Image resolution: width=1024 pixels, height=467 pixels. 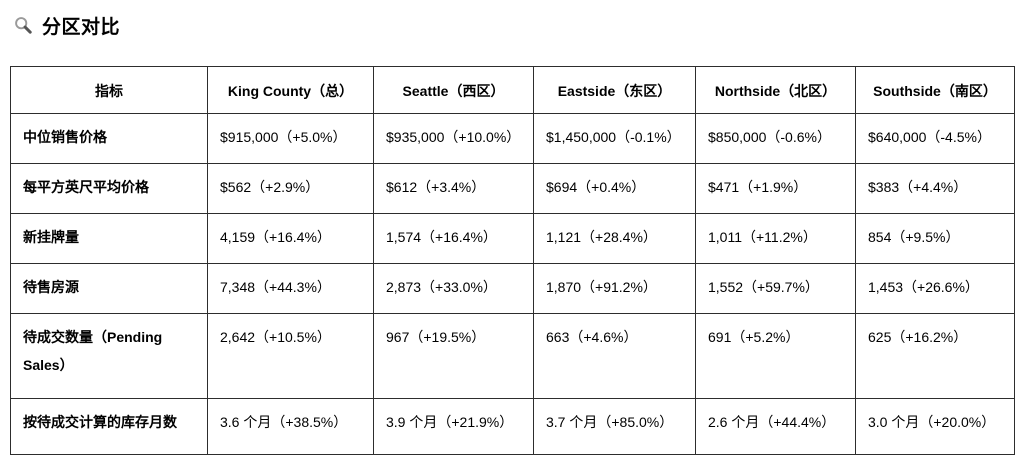 I want to click on cell: 3.0 个月（+20.0%）, so click(x=935, y=426).